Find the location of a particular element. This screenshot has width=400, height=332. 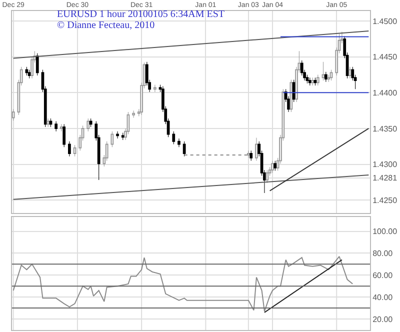

y-tick-label: 1.4250 is located at coordinates (385, 200).